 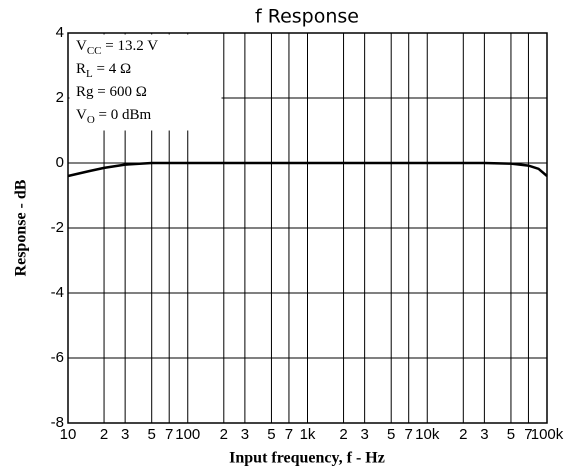 I want to click on annotation-main: R, so click(x=81, y=69).